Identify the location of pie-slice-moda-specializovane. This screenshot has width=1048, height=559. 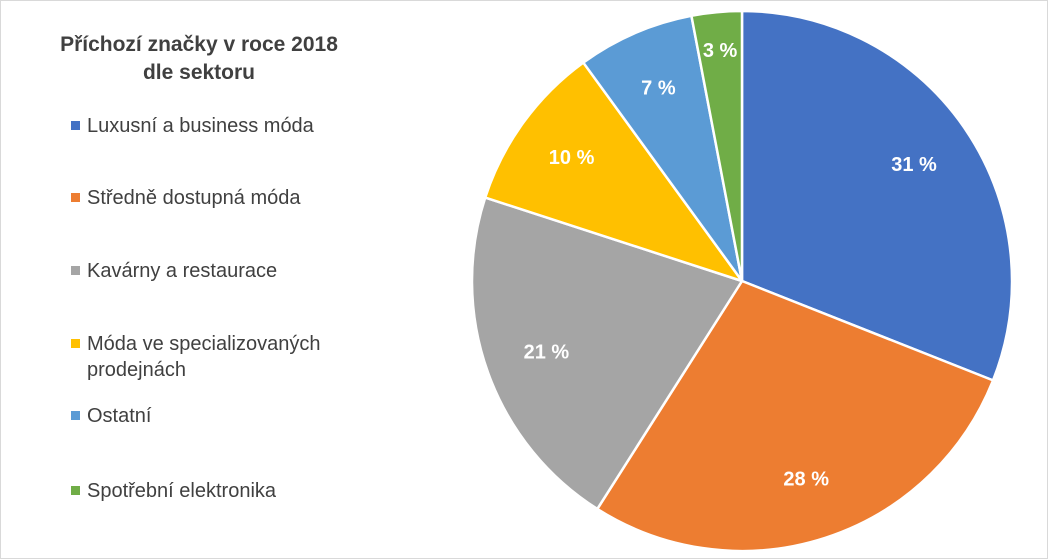
(613, 172).